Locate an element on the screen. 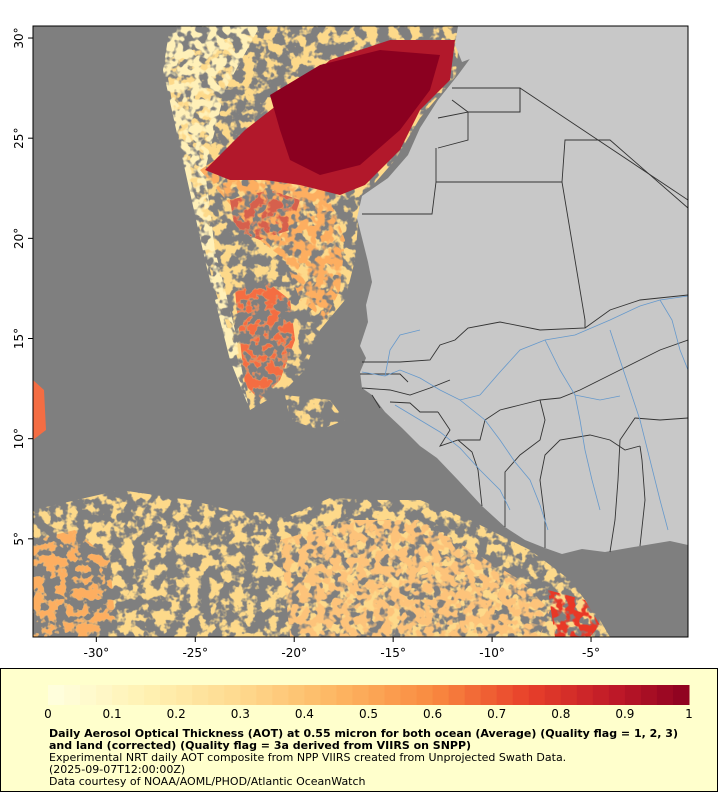 The width and height of the screenshot is (720, 800). colorbar-tick-label: 0.2 is located at coordinates (176, 714).